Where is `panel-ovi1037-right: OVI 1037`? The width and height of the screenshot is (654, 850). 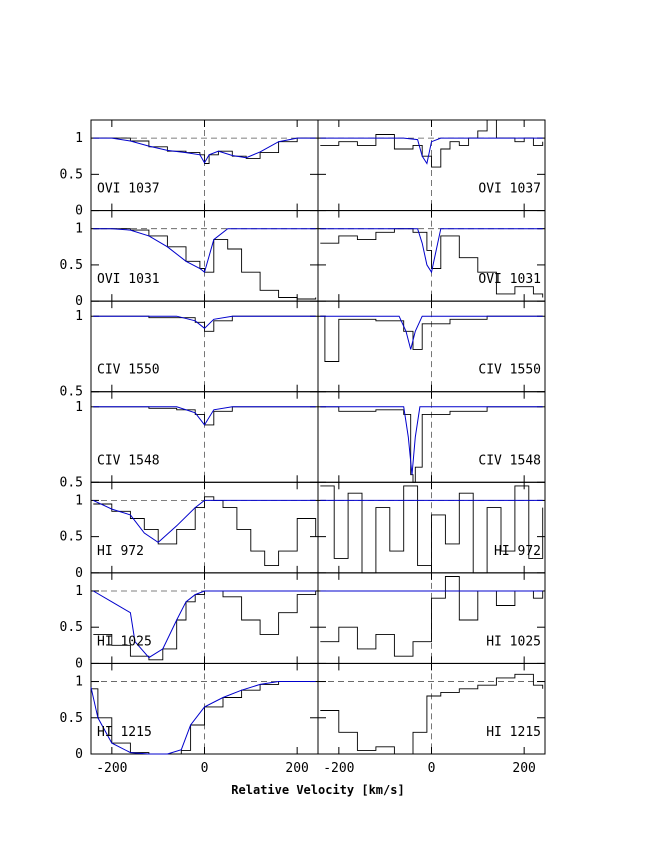
panel-ovi1037-right: OVI 1037 is located at coordinates (431, 165).